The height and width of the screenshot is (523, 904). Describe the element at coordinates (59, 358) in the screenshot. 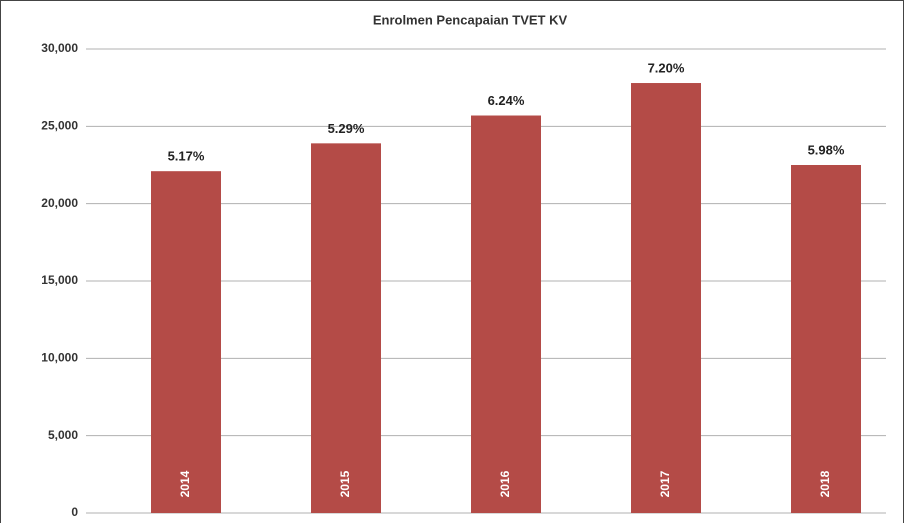

I see `y-tick-label: 10,000` at that location.